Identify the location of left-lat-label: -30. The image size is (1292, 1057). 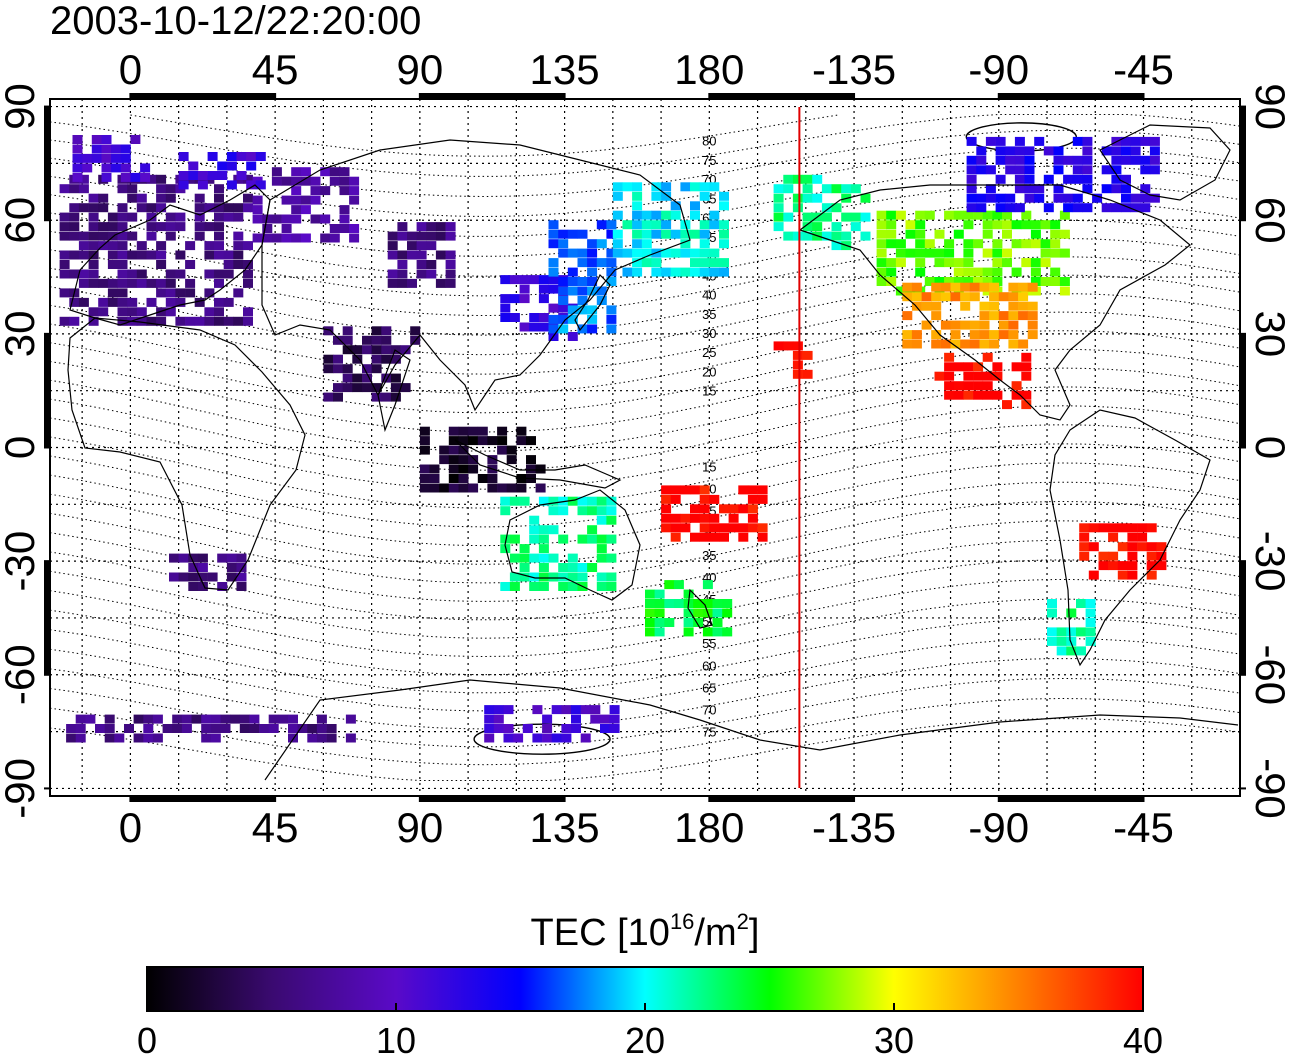
(21, 561).